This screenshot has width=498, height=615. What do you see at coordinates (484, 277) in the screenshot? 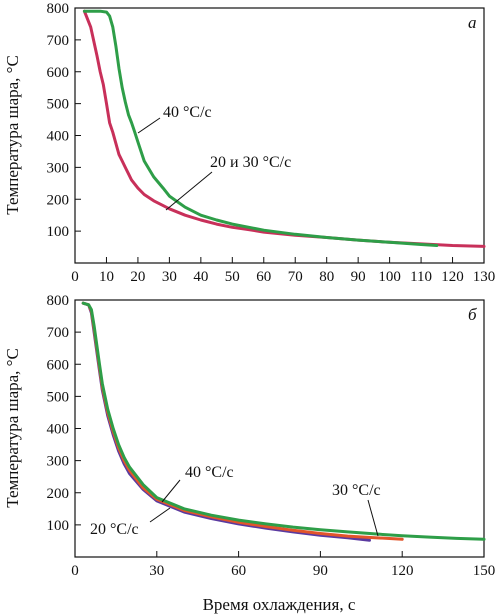
I see `panel-a-xtick-label: 130` at bounding box center [484, 277].